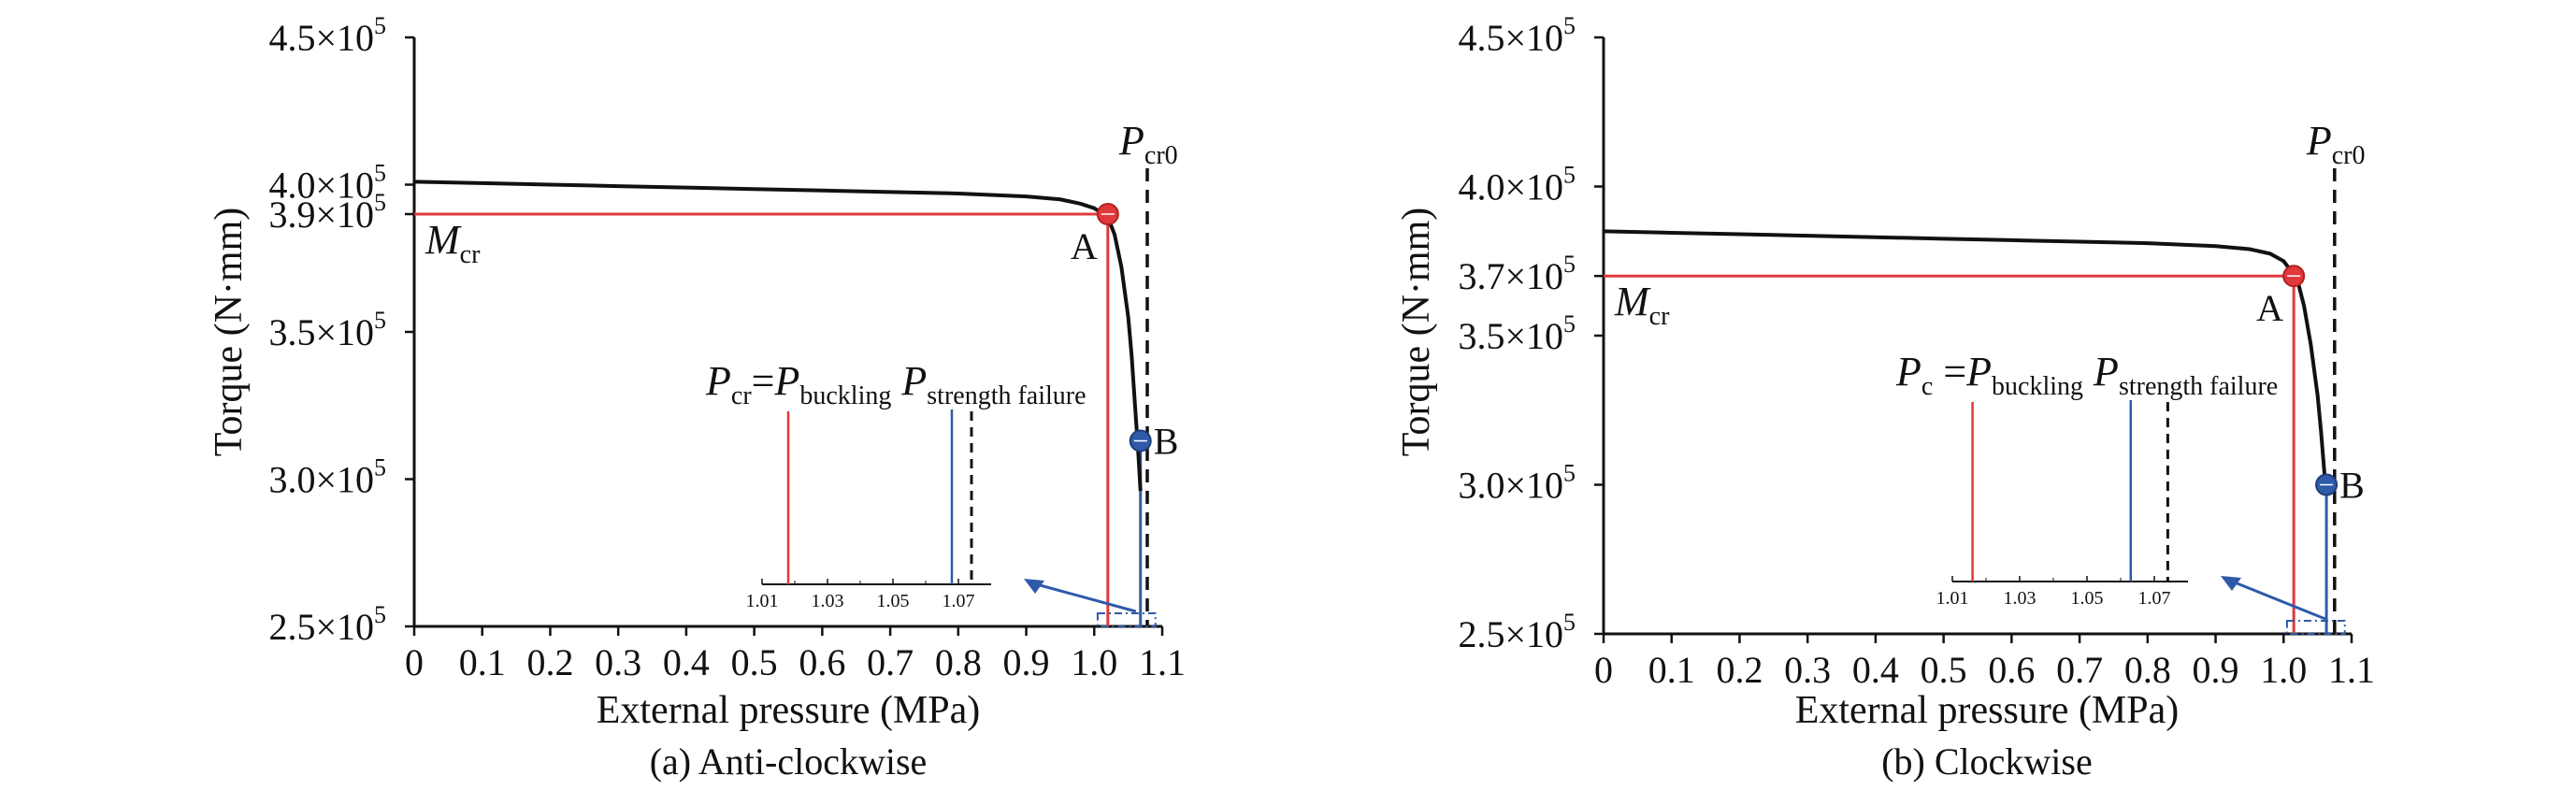  I want to click on y-tick-label: 3.9×10⁵, so click(327, 212).